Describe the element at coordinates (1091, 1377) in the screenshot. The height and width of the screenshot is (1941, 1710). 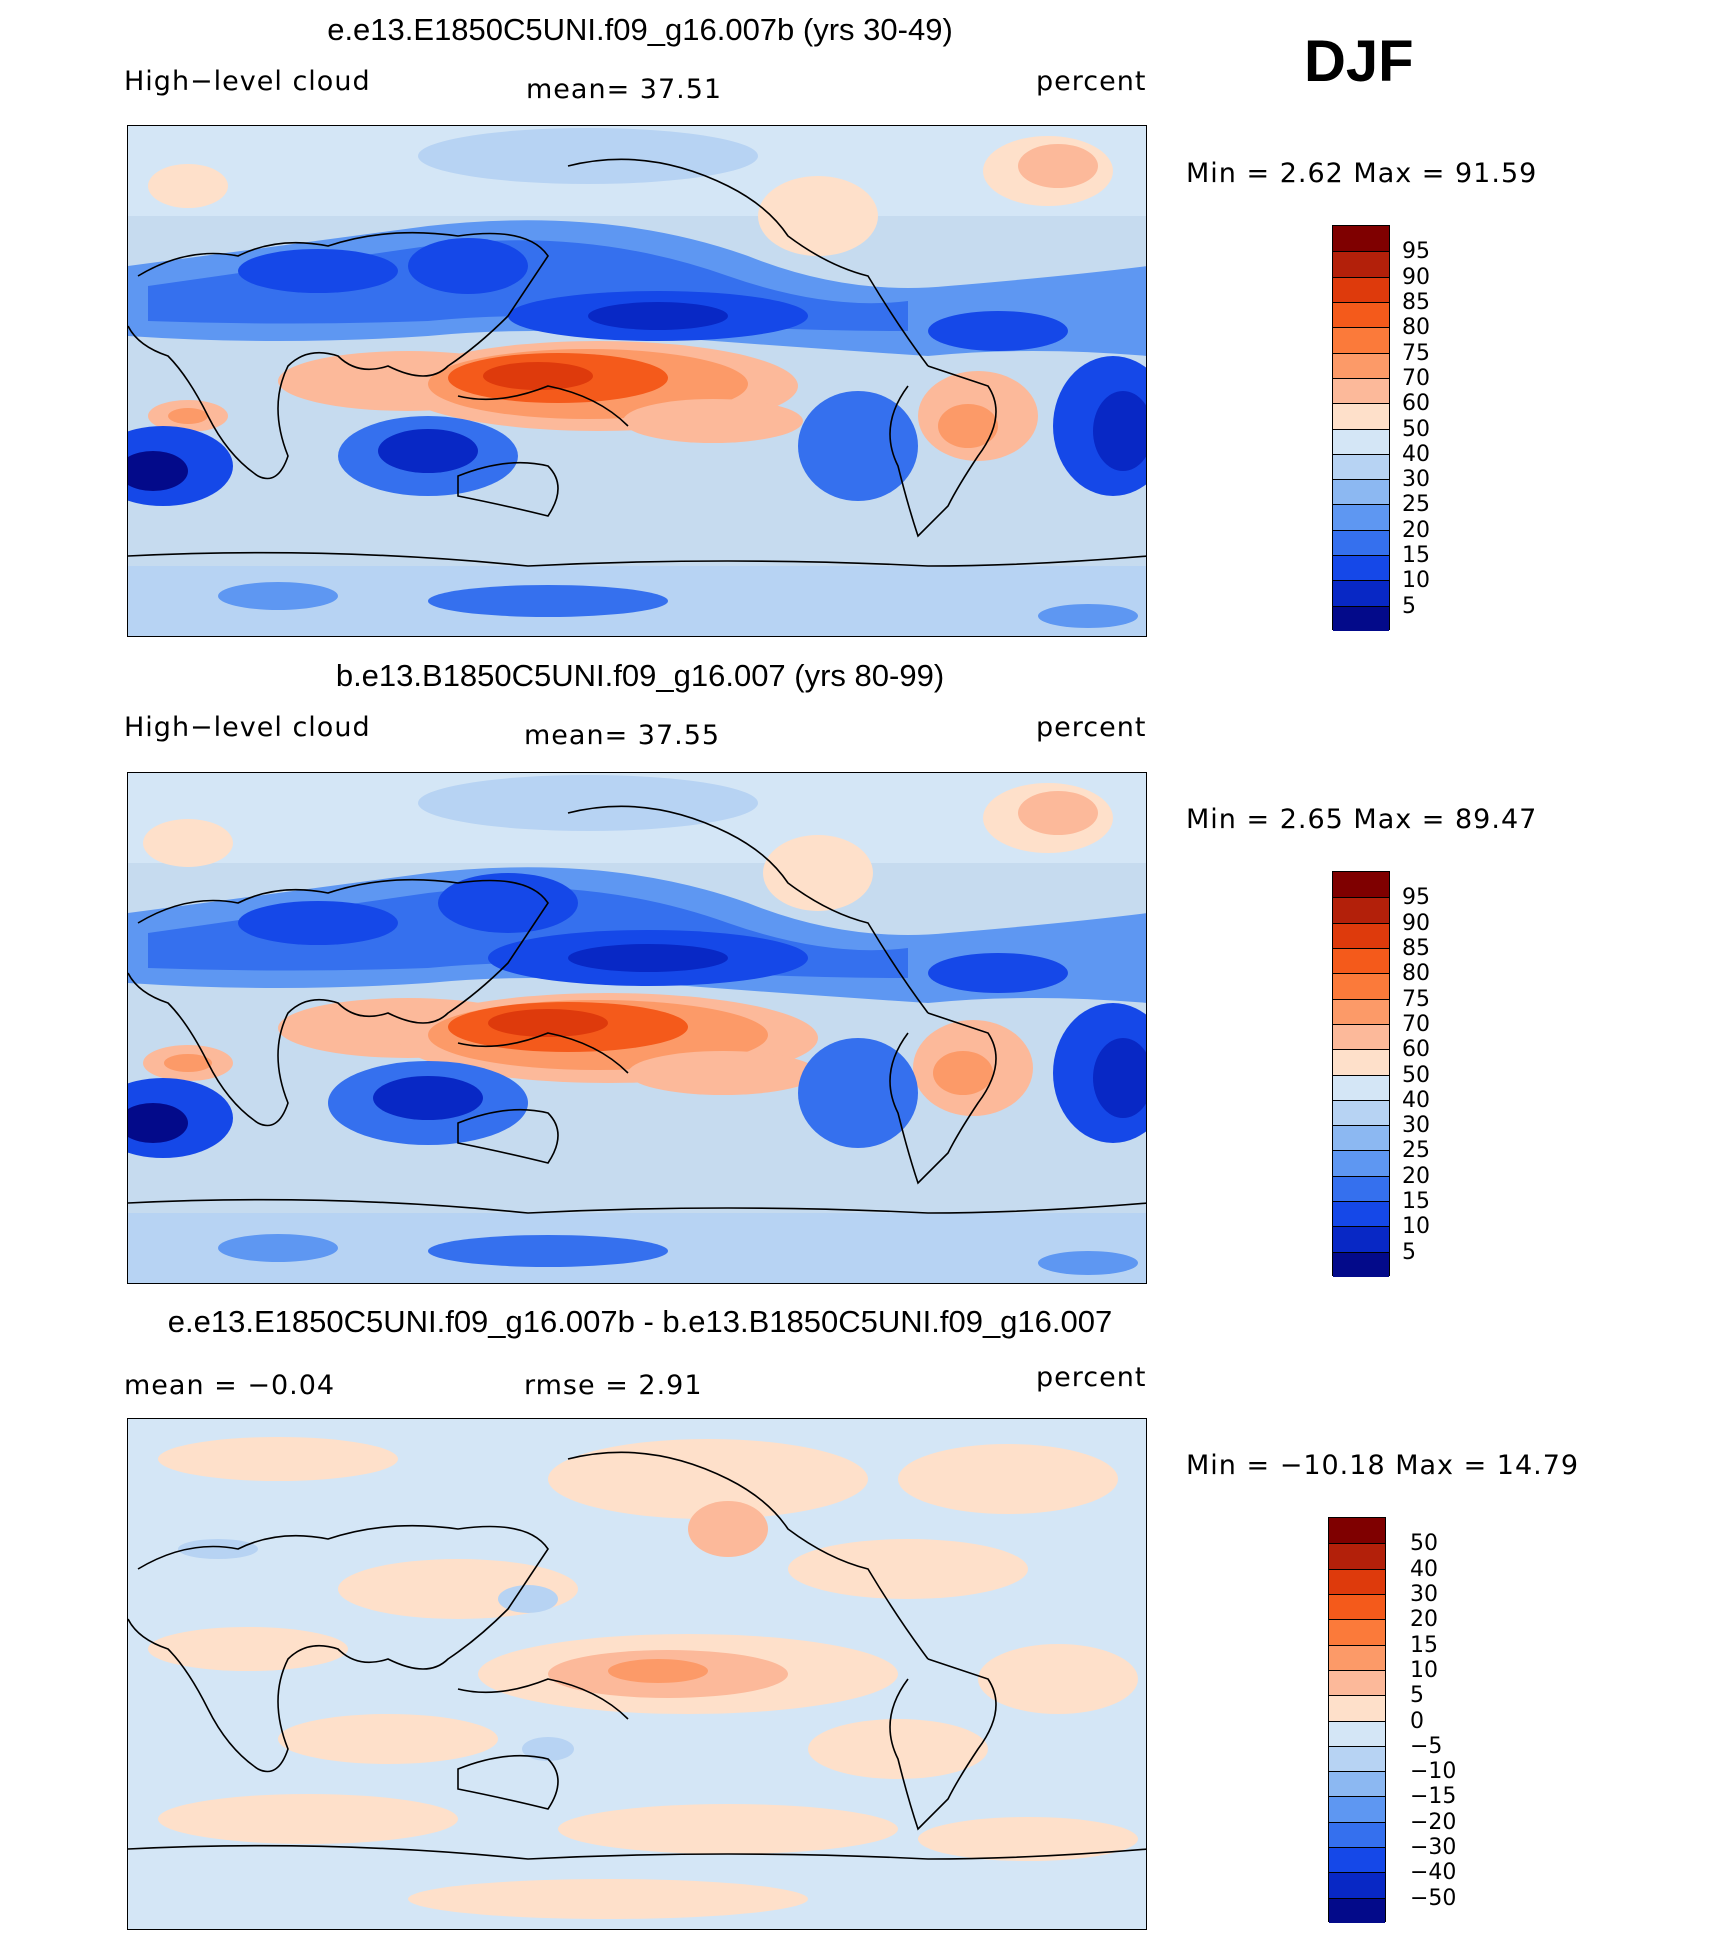
I see `panel-3-units-label: percent` at that location.